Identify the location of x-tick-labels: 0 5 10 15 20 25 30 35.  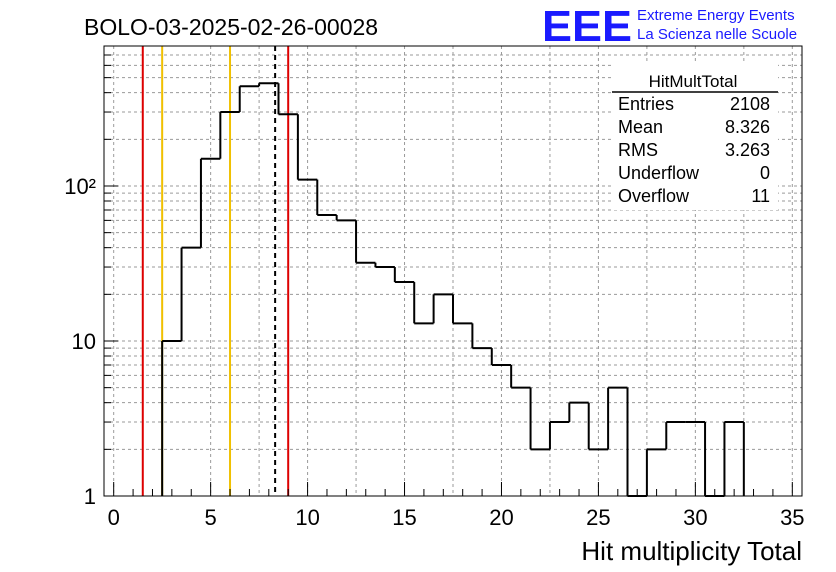
(456, 517).